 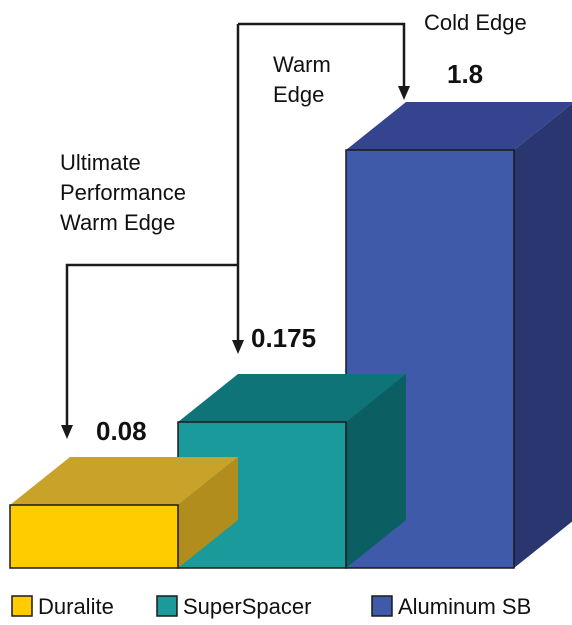 I want to click on legend-swatch-duralite, so click(x=22, y=606).